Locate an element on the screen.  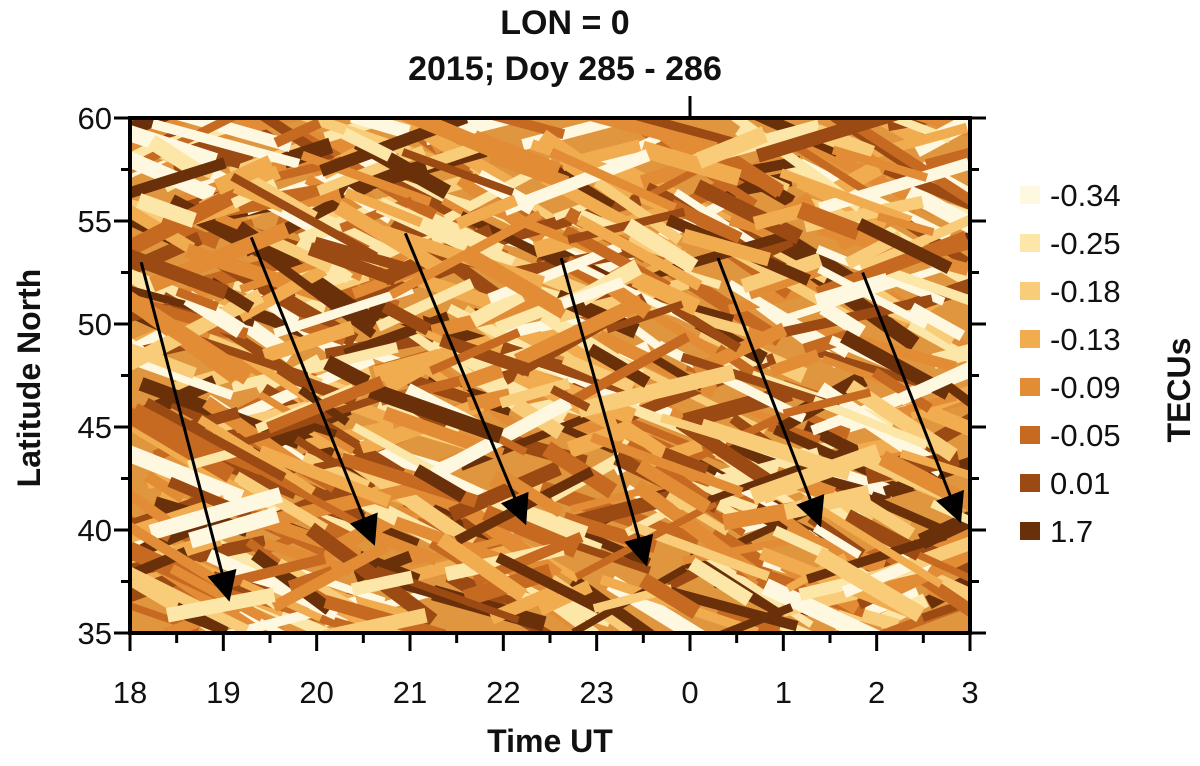
legend-label: -0.34 is located at coordinates (1085, 195).